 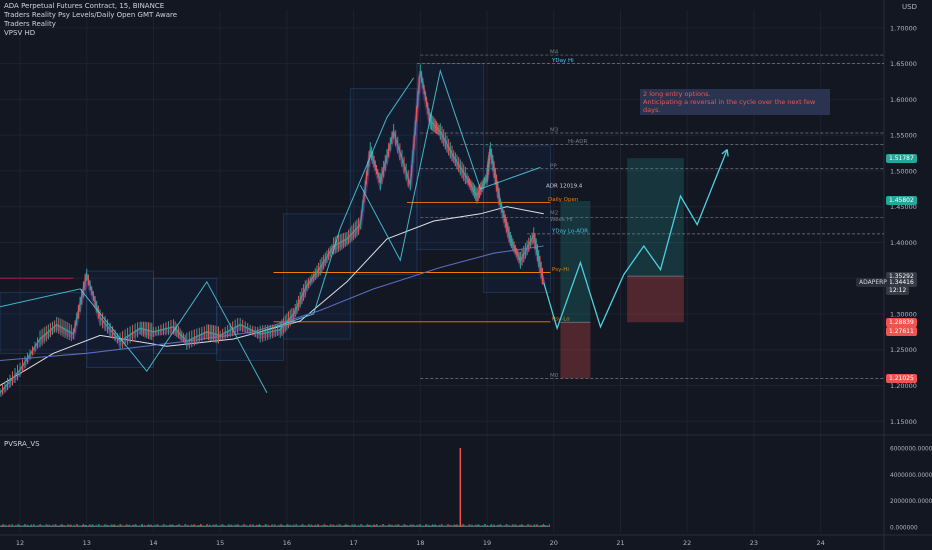 I want to click on price-tag: 1.45802, so click(x=901, y=201).